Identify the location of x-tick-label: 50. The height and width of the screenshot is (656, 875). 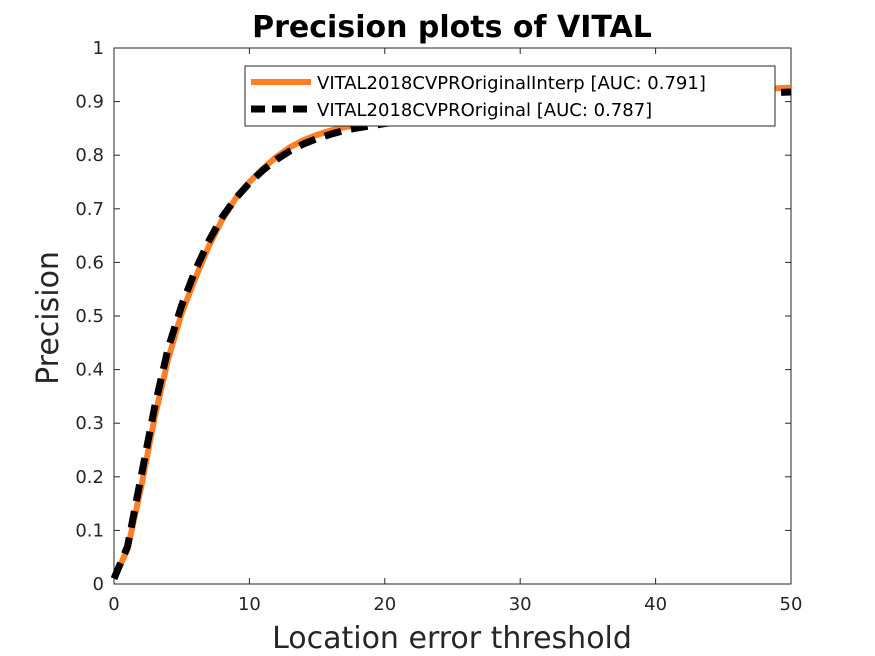
(791, 604).